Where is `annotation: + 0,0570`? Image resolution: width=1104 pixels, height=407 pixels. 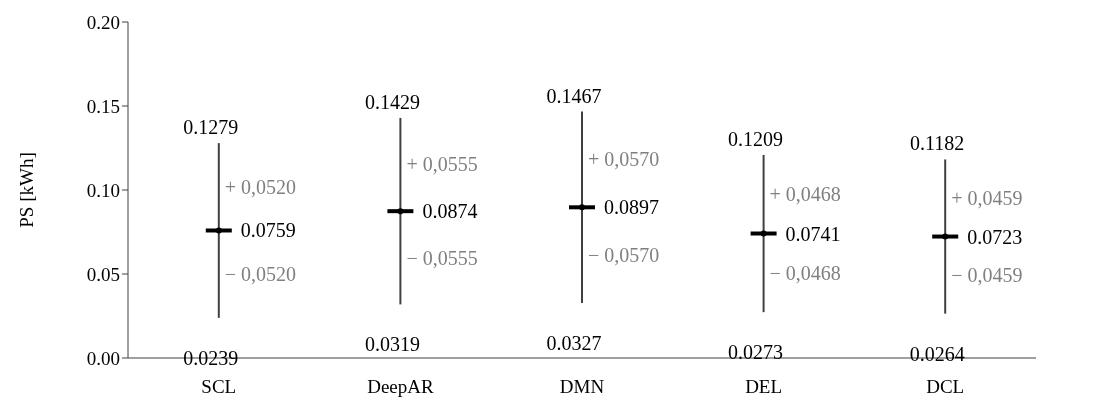
annotation: + 0,0570 is located at coordinates (624, 159).